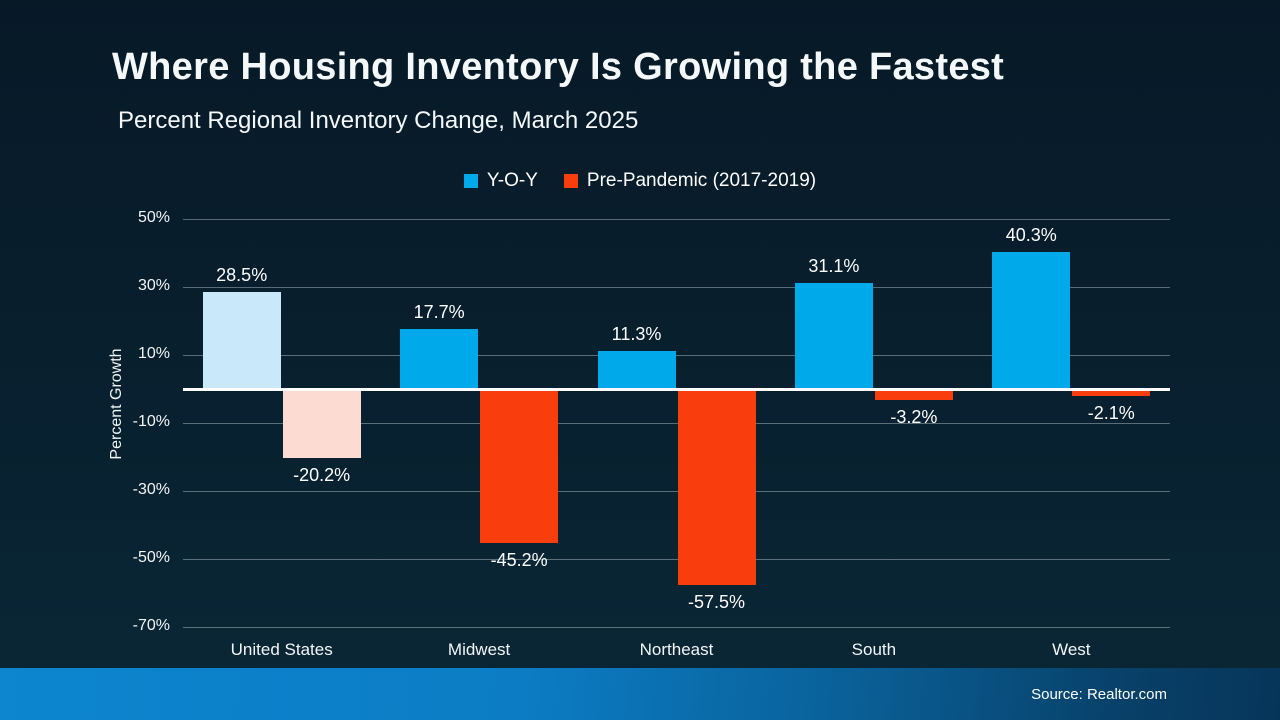 This screenshot has width=1280, height=720. Describe the element at coordinates (153, 353) in the screenshot. I see `y-tick-label: 10%` at that location.